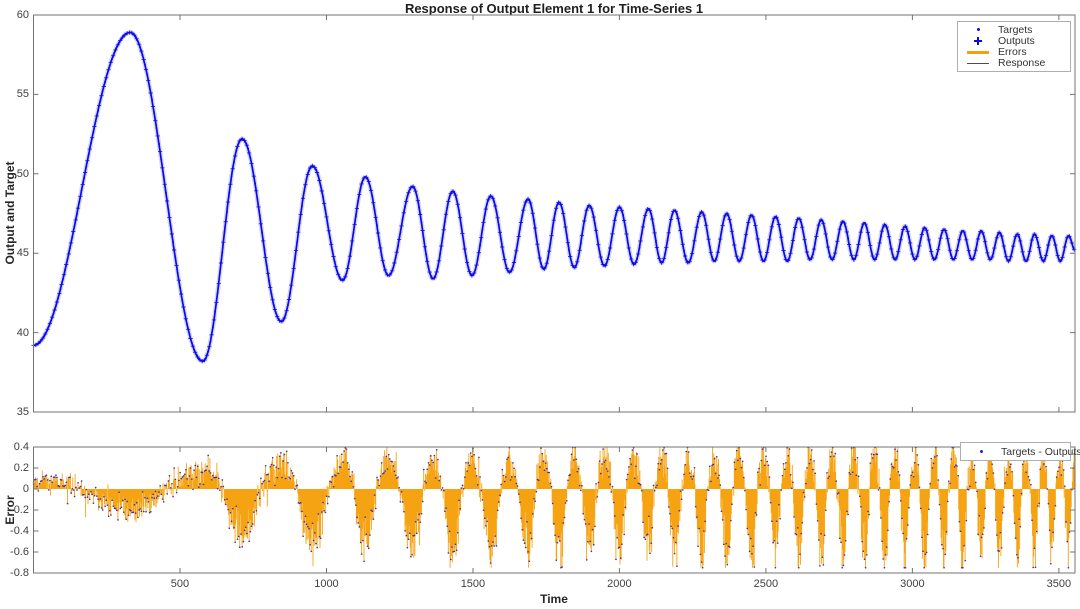 The width and height of the screenshot is (1080, 609). I want to click on tick-label: 2000, so click(619, 584).